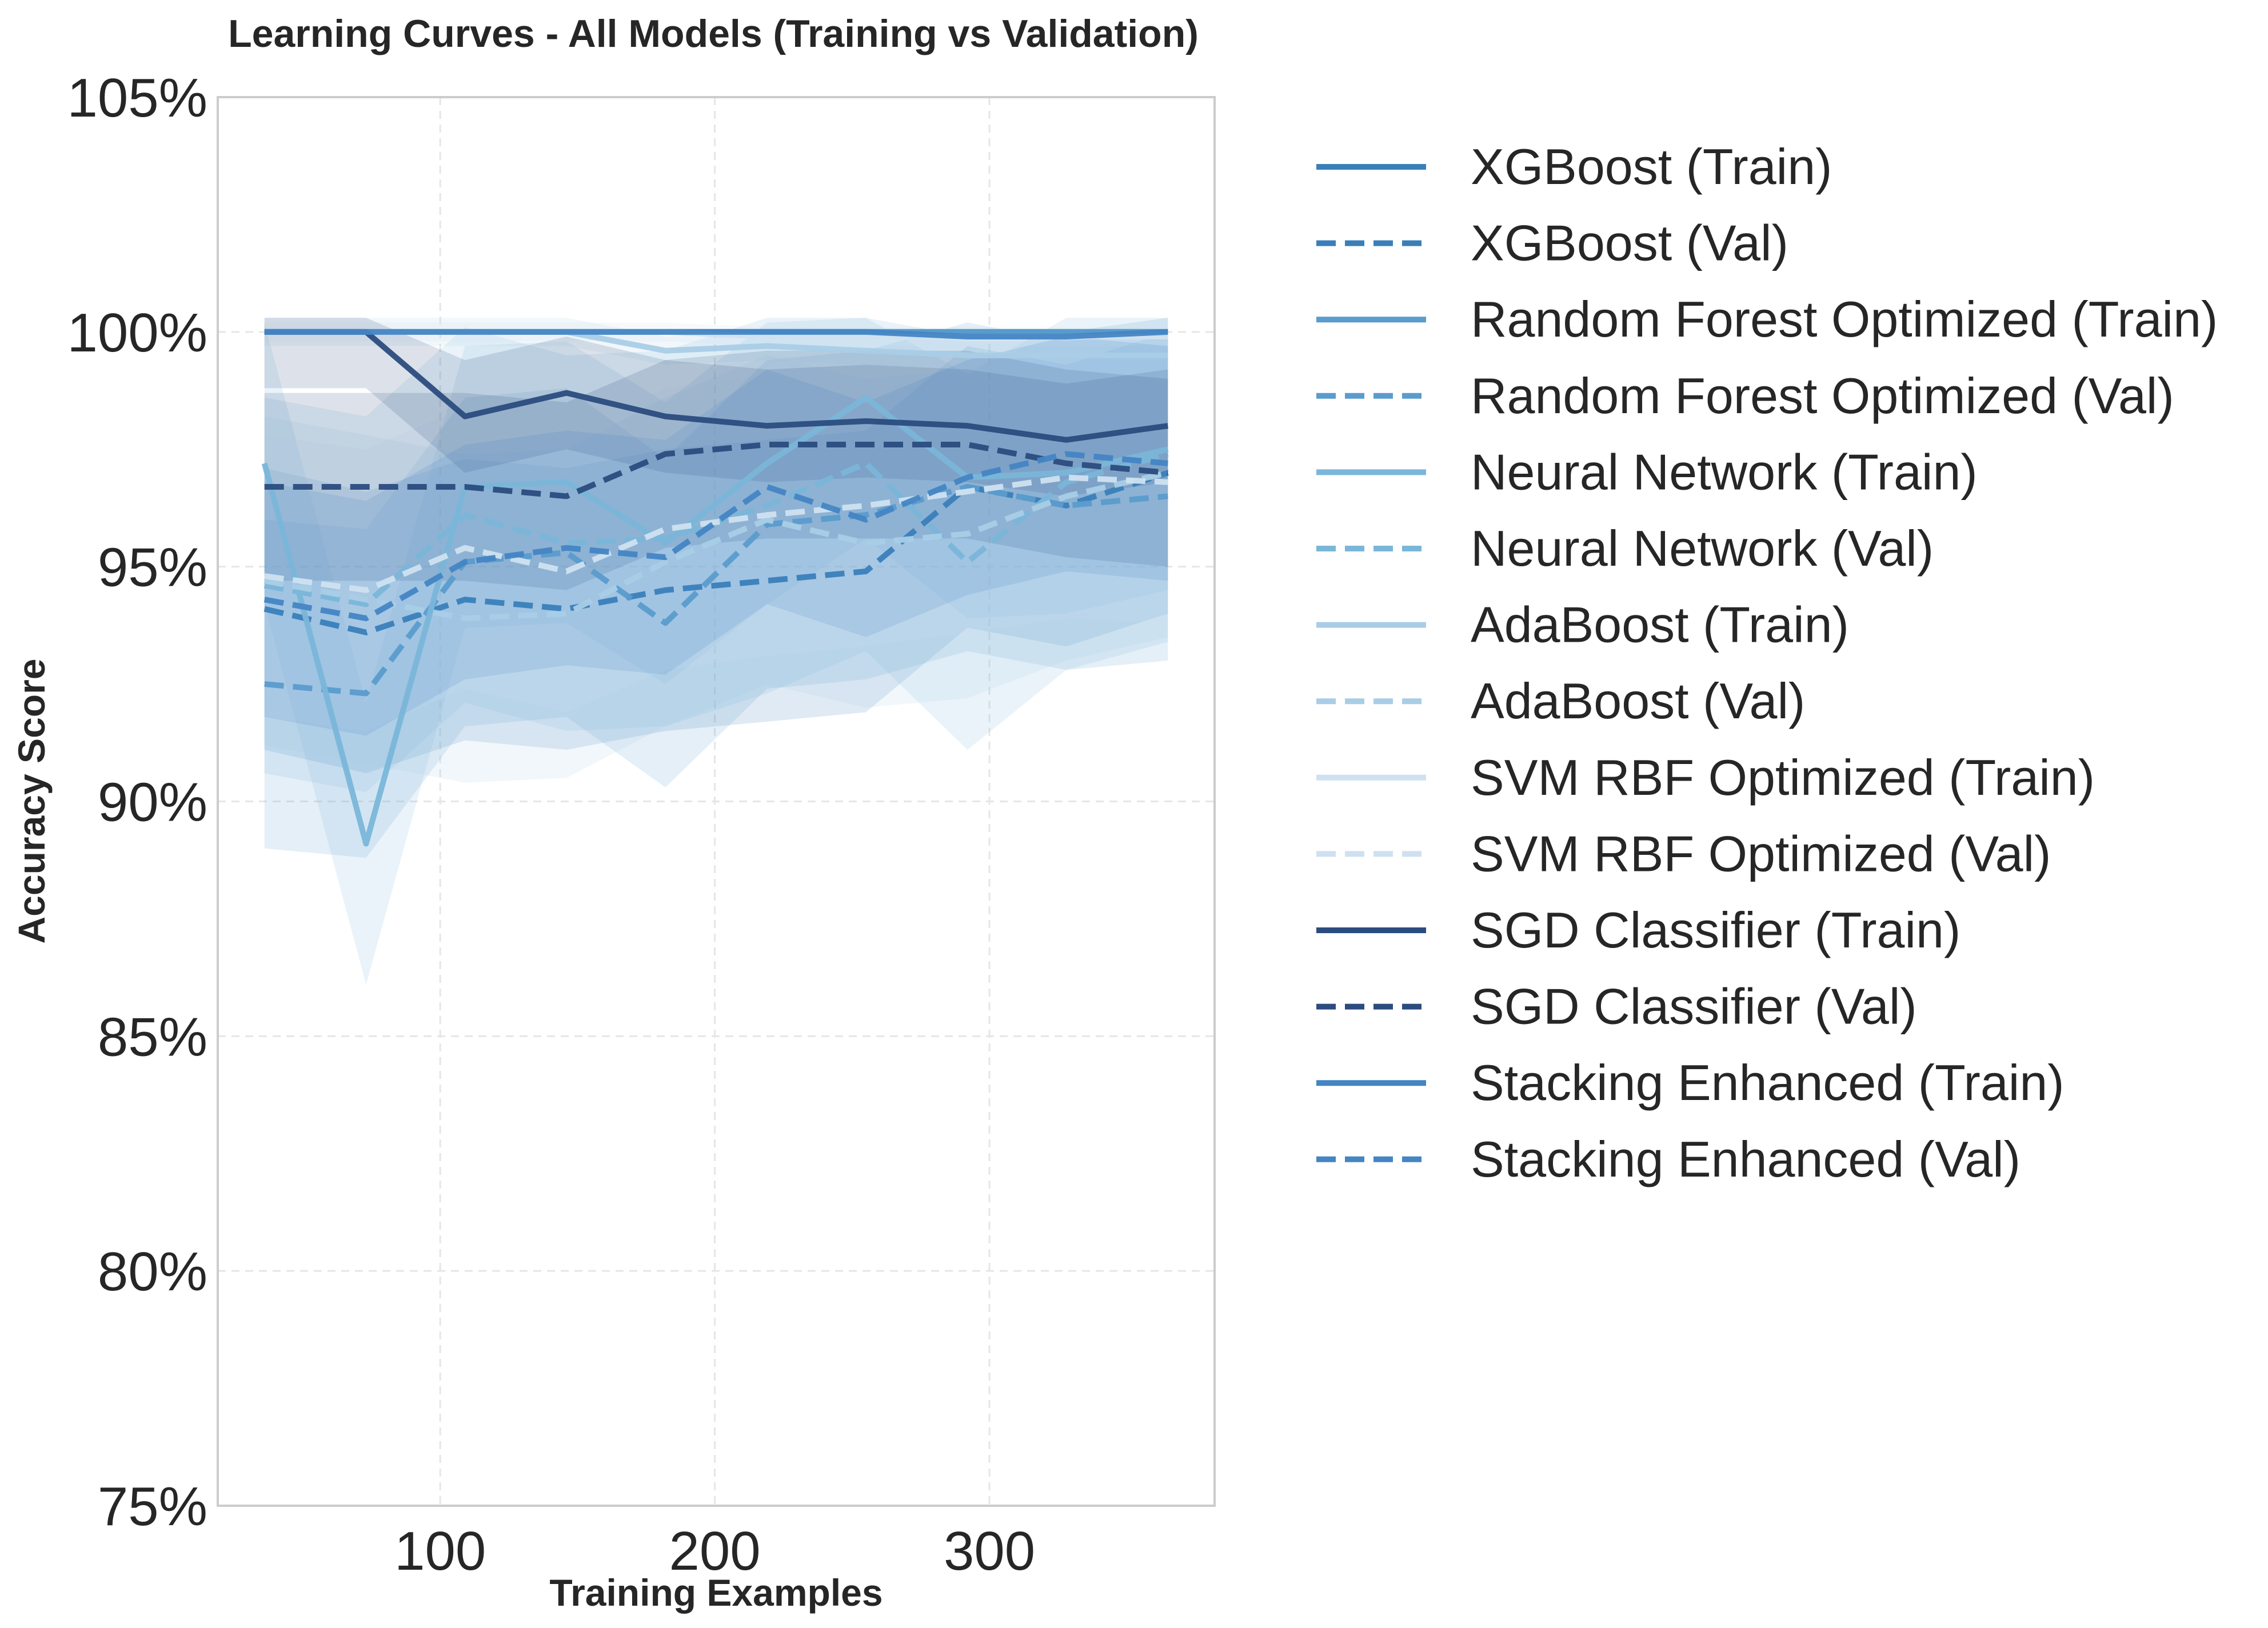  What do you see at coordinates (1768, 1082) in the screenshot?
I see `legend-label: Stacking Enhanced (Train)` at bounding box center [1768, 1082].